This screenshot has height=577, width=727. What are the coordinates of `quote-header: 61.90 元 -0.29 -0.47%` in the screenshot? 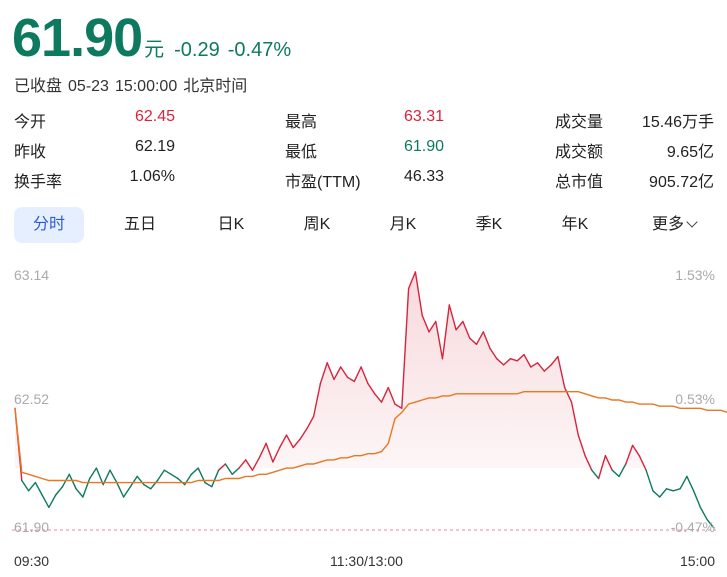 It's located at (151, 38).